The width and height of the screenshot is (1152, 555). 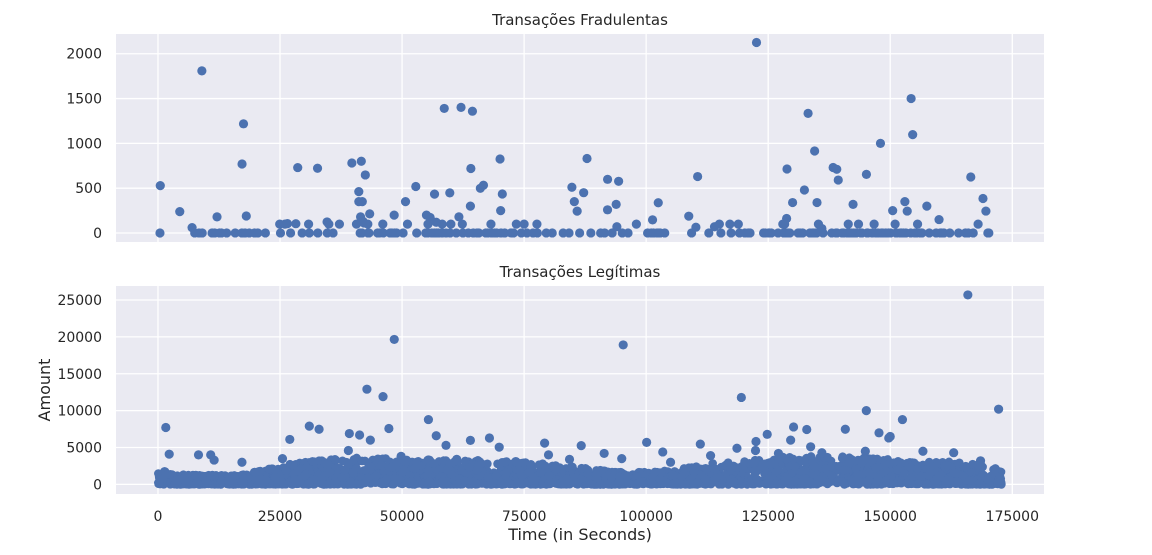 I want to click on x-tick-label: 75000, so click(x=524, y=517).